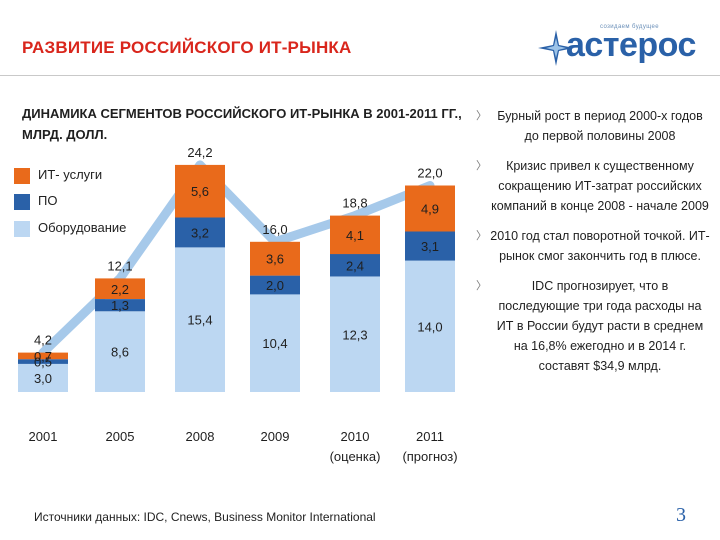  I want to click on bar-value-label: 14,0, so click(429, 326).